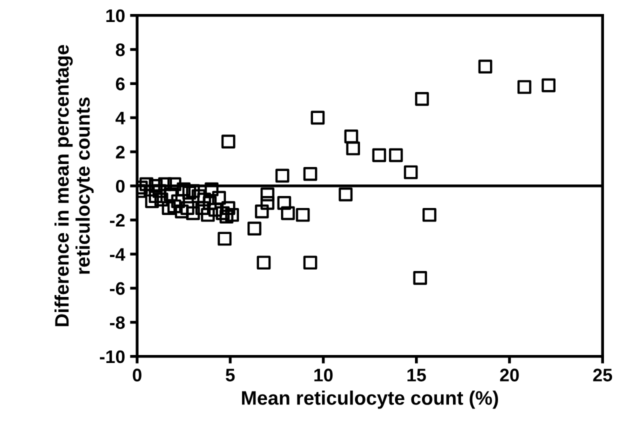 The width and height of the screenshot is (629, 440). What do you see at coordinates (509, 375) in the screenshot?
I see `x-tick-label: 20` at bounding box center [509, 375].